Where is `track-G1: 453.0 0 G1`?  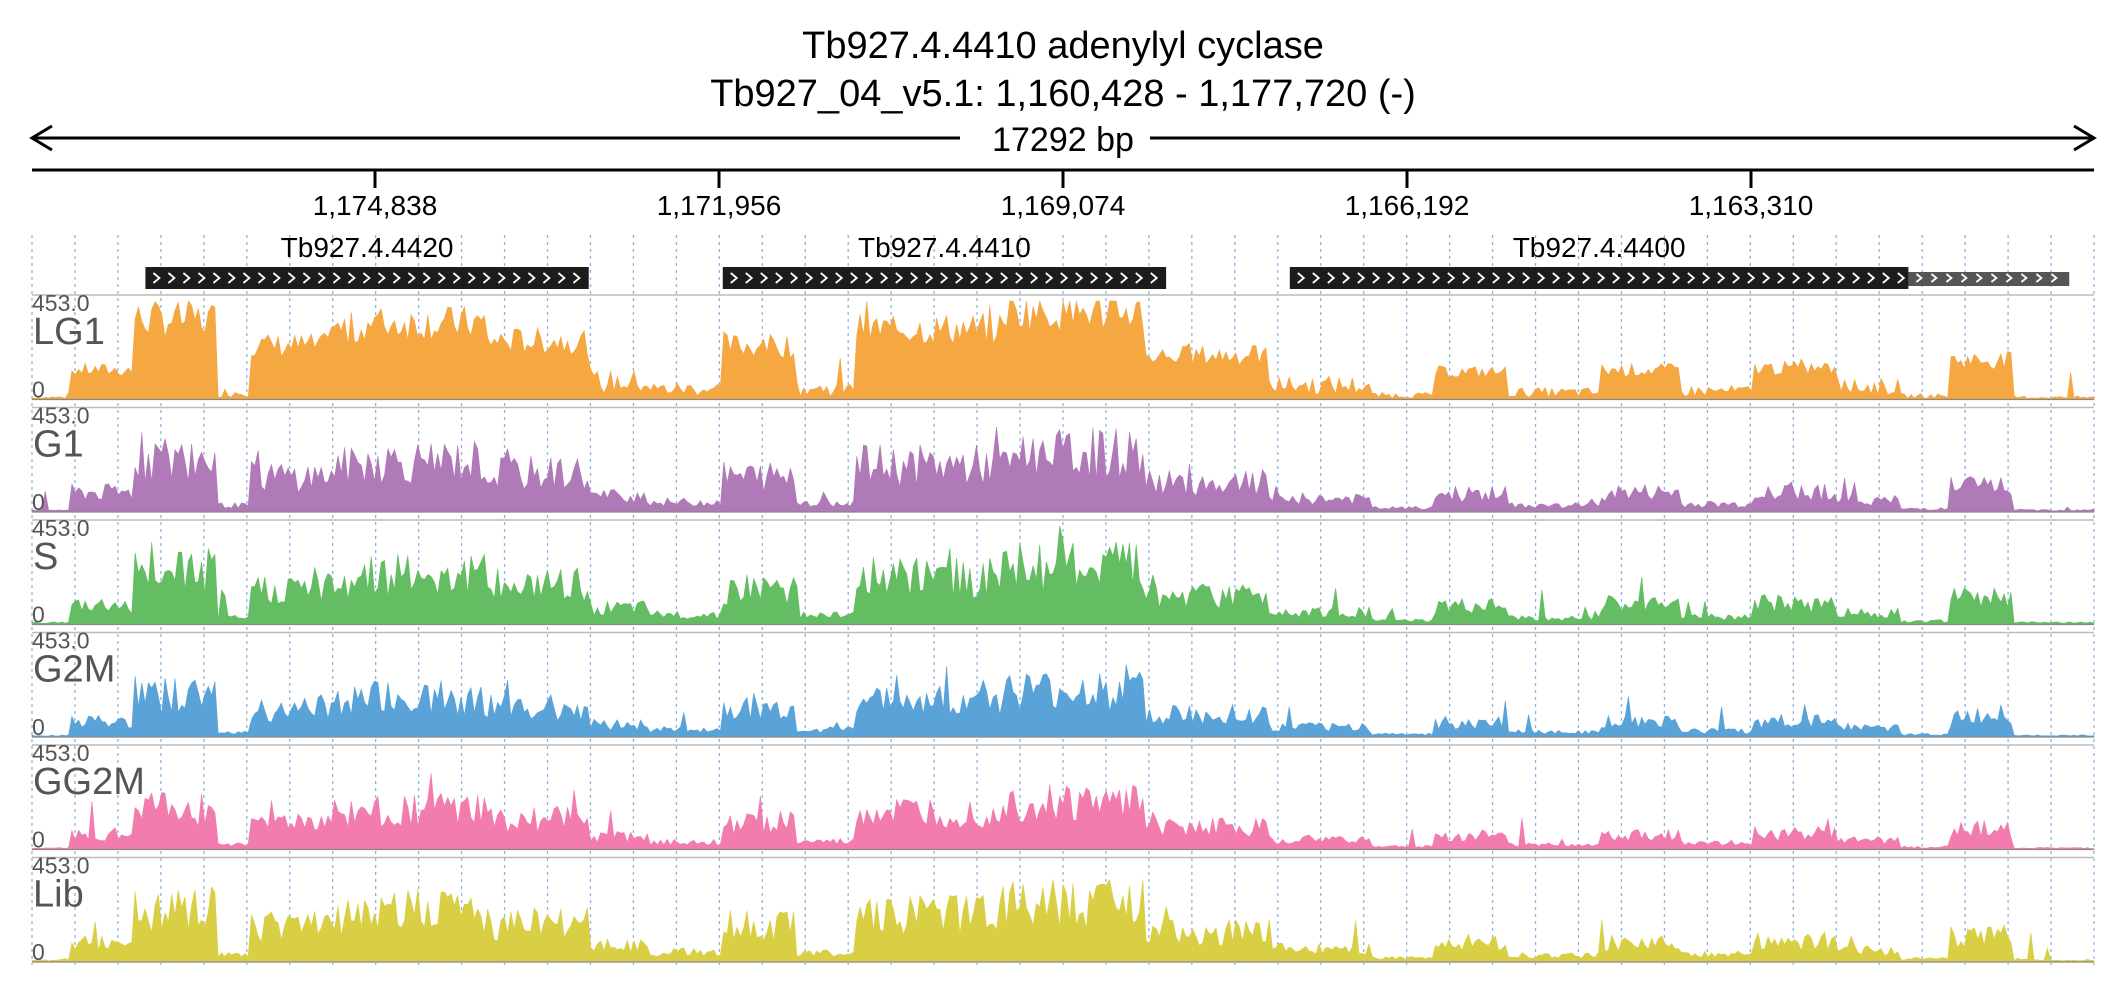
track-G1: 453.0 0 G1 is located at coordinates (1063, 459).